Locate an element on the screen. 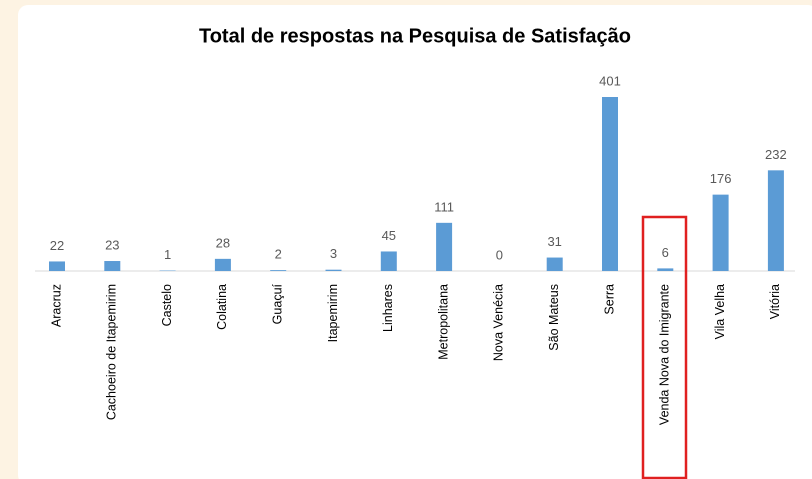 The height and width of the screenshot is (479, 812). value-label: 1 is located at coordinates (167, 254).